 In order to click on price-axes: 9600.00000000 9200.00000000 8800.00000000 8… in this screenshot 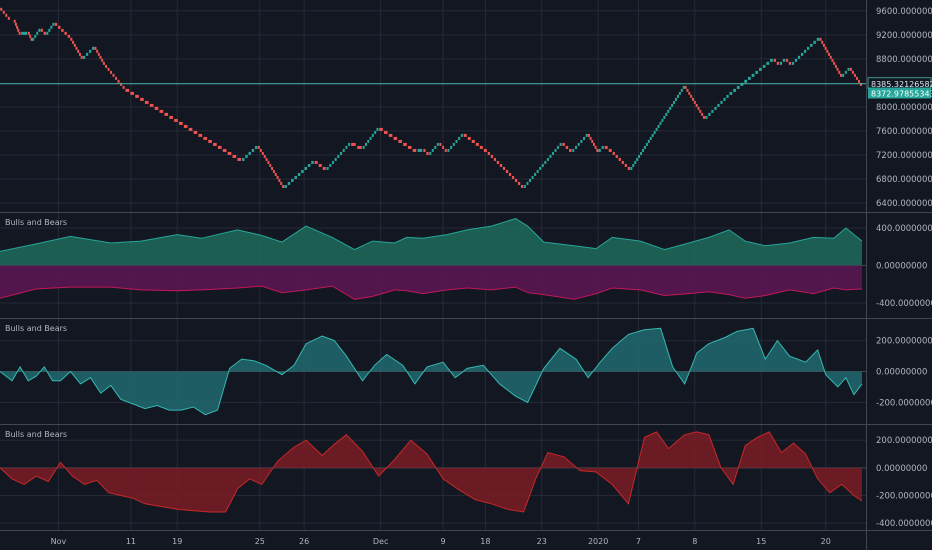, I will do `click(899, 268)`.